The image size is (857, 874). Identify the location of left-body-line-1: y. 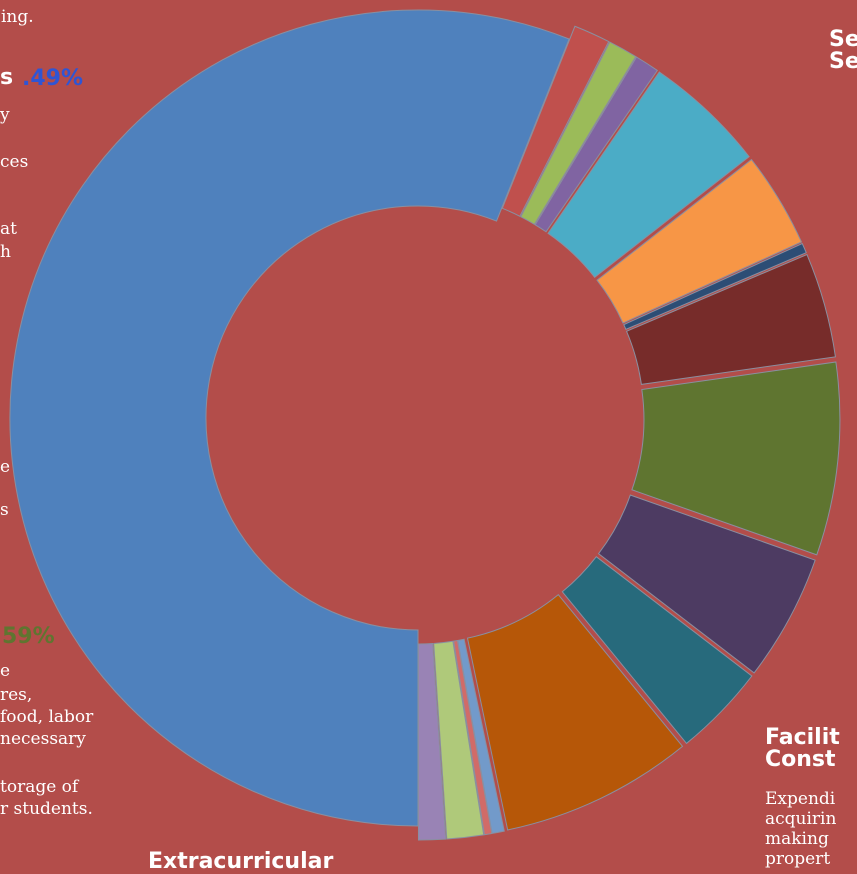
(5, 115).